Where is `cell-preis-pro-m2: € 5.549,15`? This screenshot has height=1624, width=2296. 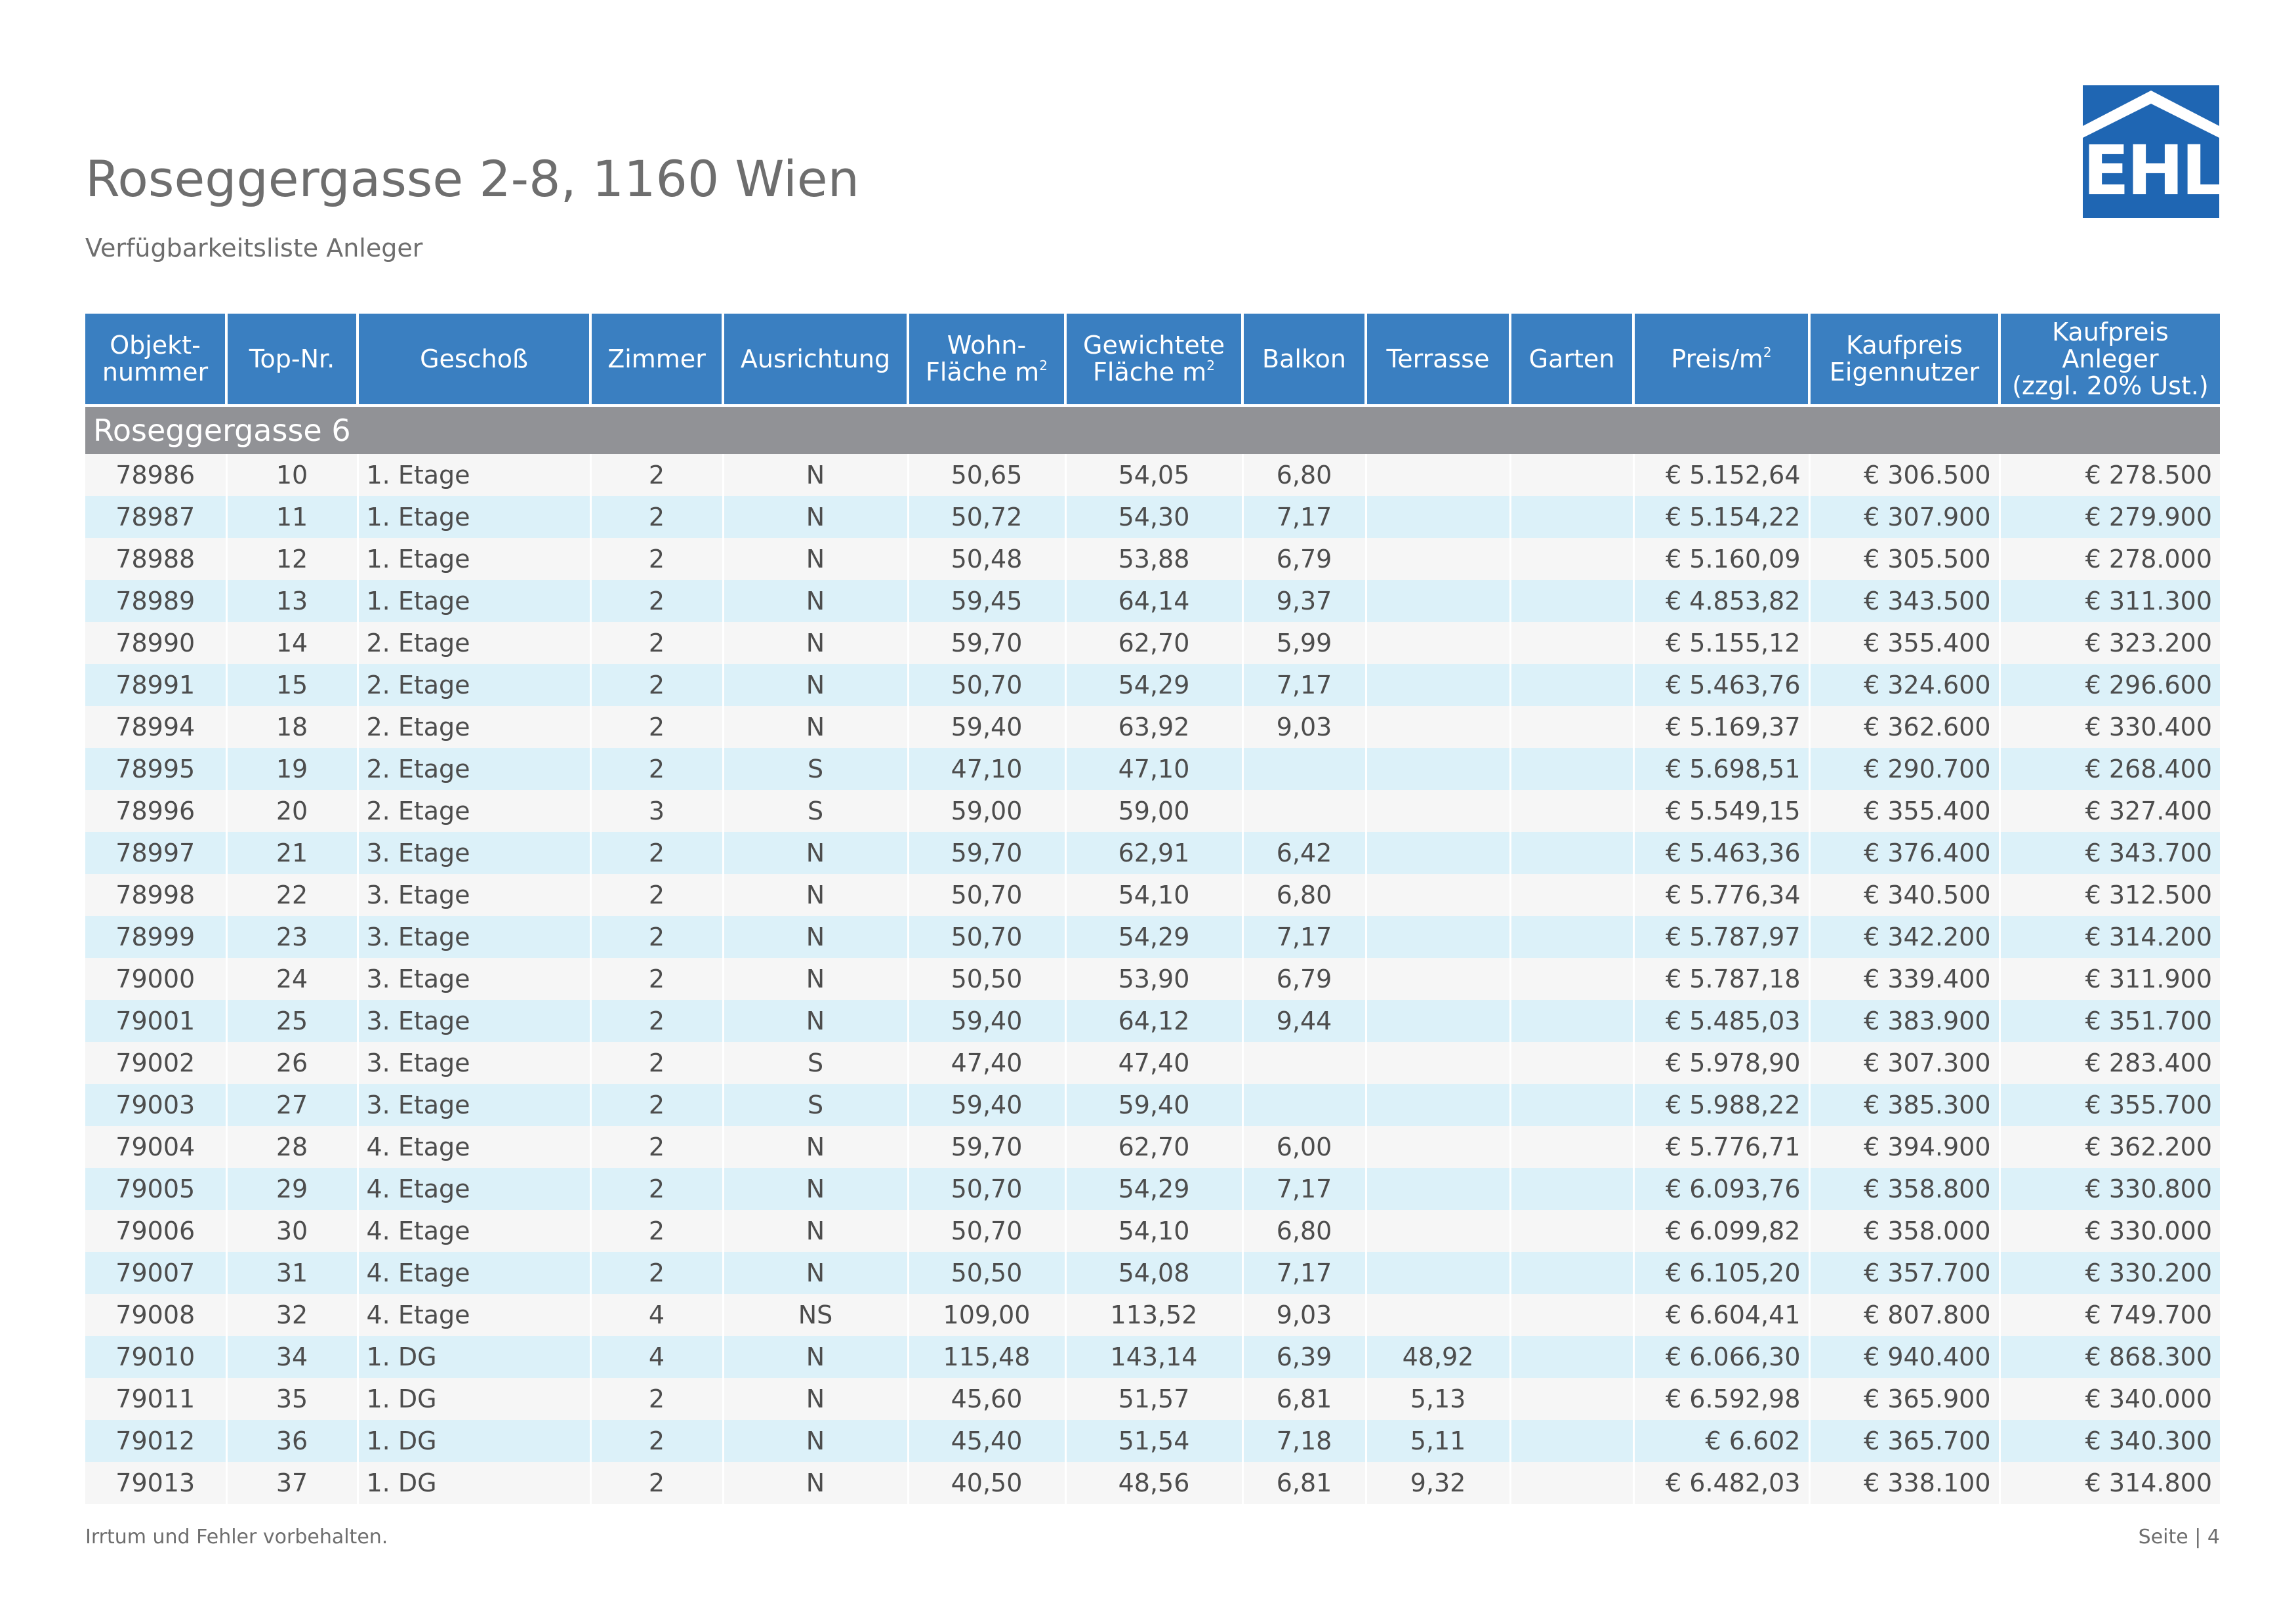
cell-preis-pro-m2: € 5.549,15 is located at coordinates (1722, 811).